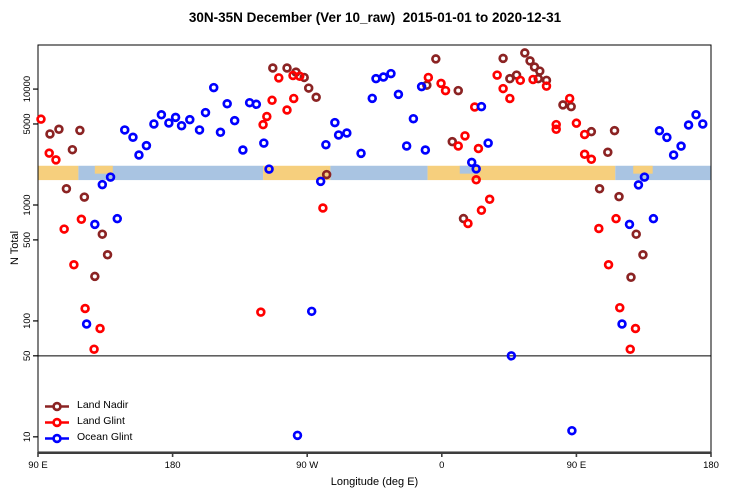  What do you see at coordinates (57, 406) in the screenshot?
I see `land-nadir-circle-line-icon` at bounding box center [57, 406].